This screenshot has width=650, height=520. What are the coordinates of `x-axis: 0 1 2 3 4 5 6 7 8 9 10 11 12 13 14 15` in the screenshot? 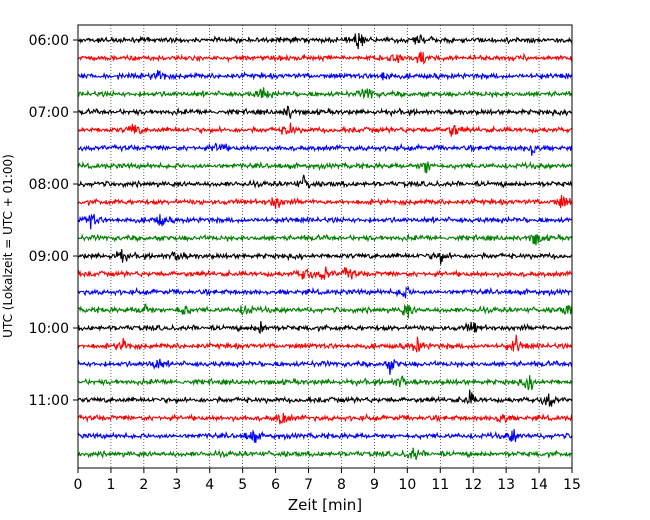 It's located at (327, 480).